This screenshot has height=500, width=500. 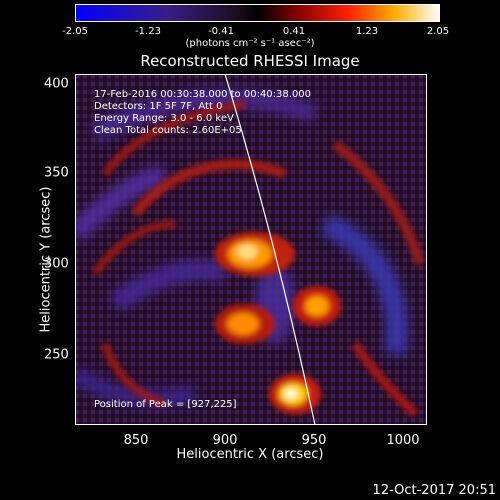 I want to click on energy-range-label: Energy Range: 3.0 - 6.0 keV, so click(x=164, y=118).